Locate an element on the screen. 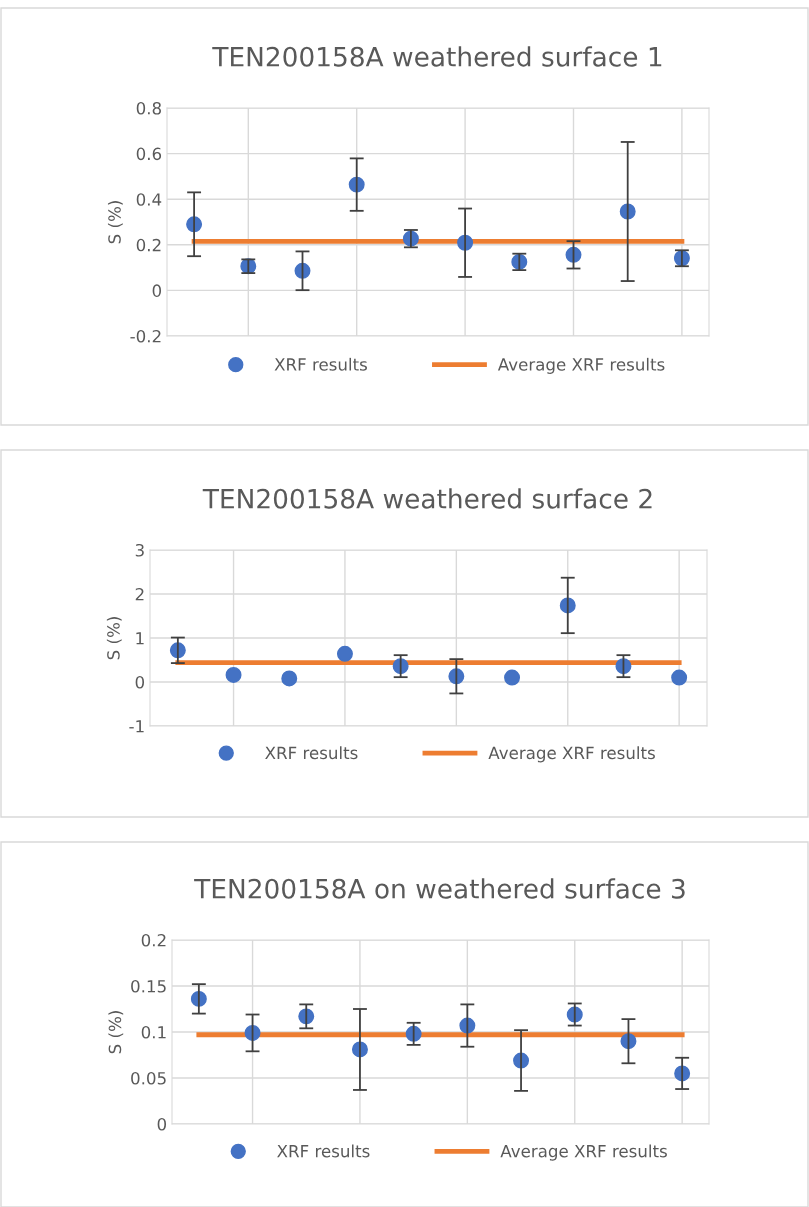 This screenshot has width=809, height=1207. chart-title: TEN200158A weathered surface 1 is located at coordinates (437, 56).